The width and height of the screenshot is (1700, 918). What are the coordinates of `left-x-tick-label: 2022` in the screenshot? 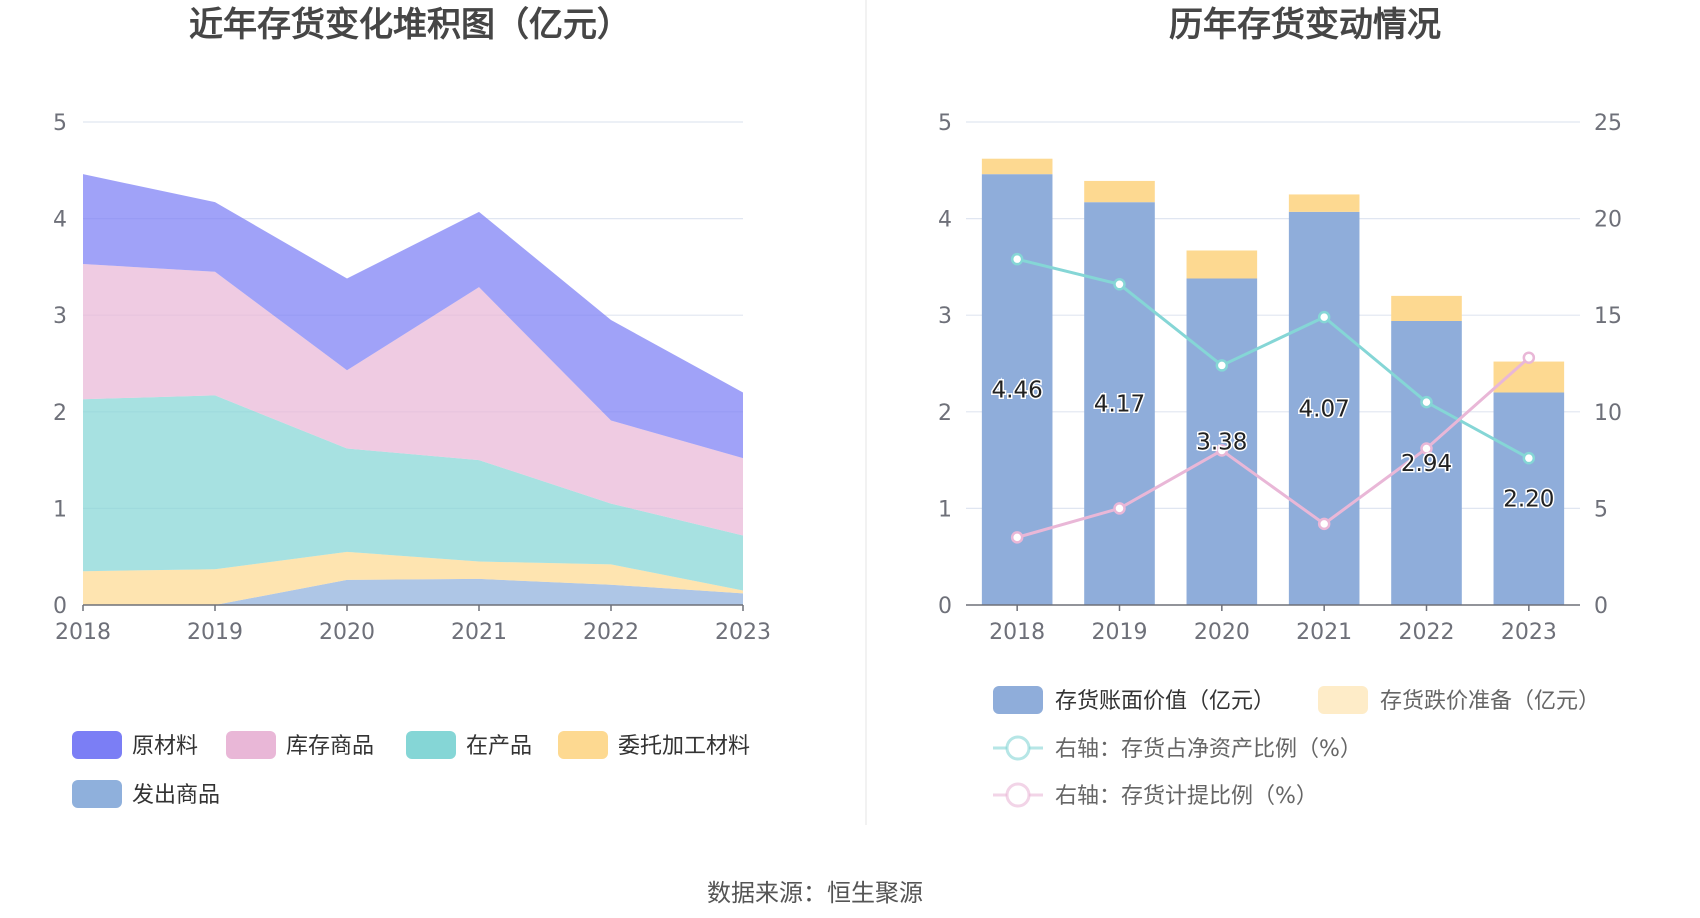 It's located at (611, 632).